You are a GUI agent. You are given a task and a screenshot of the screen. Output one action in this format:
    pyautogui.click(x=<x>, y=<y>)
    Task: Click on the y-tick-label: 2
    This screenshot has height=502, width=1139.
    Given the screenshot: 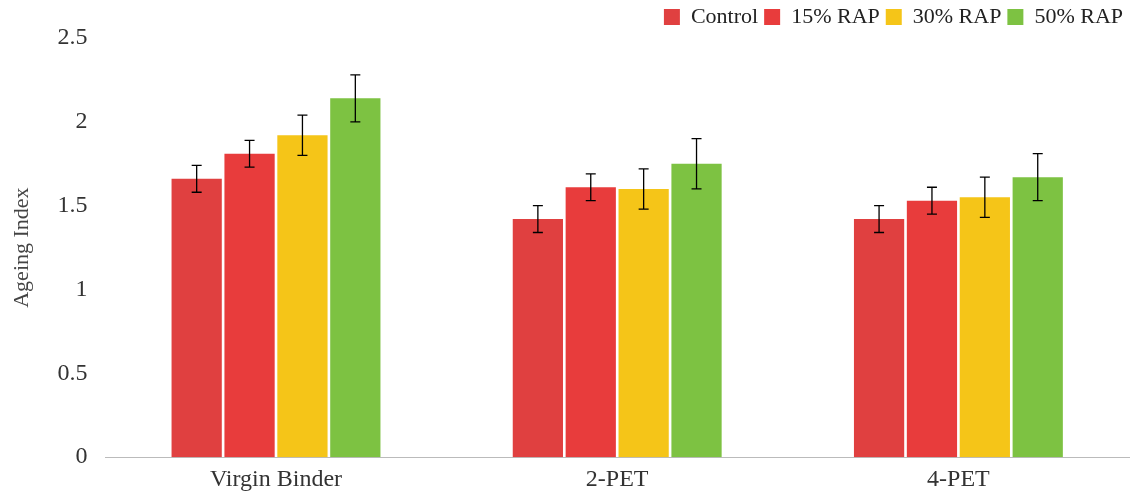 What is the action you would take?
    pyautogui.click(x=81, y=120)
    